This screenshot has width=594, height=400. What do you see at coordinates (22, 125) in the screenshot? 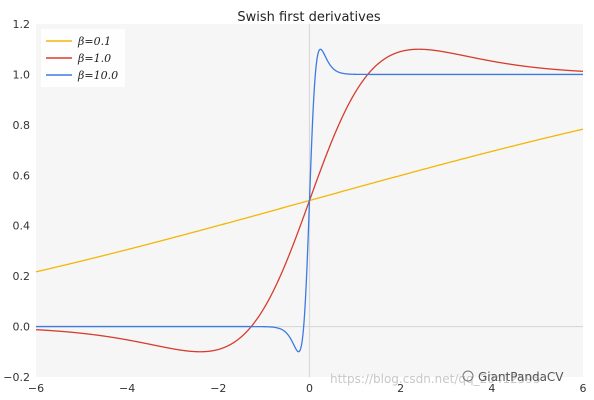
I see `y-tick-label: 0.8` at bounding box center [22, 125].